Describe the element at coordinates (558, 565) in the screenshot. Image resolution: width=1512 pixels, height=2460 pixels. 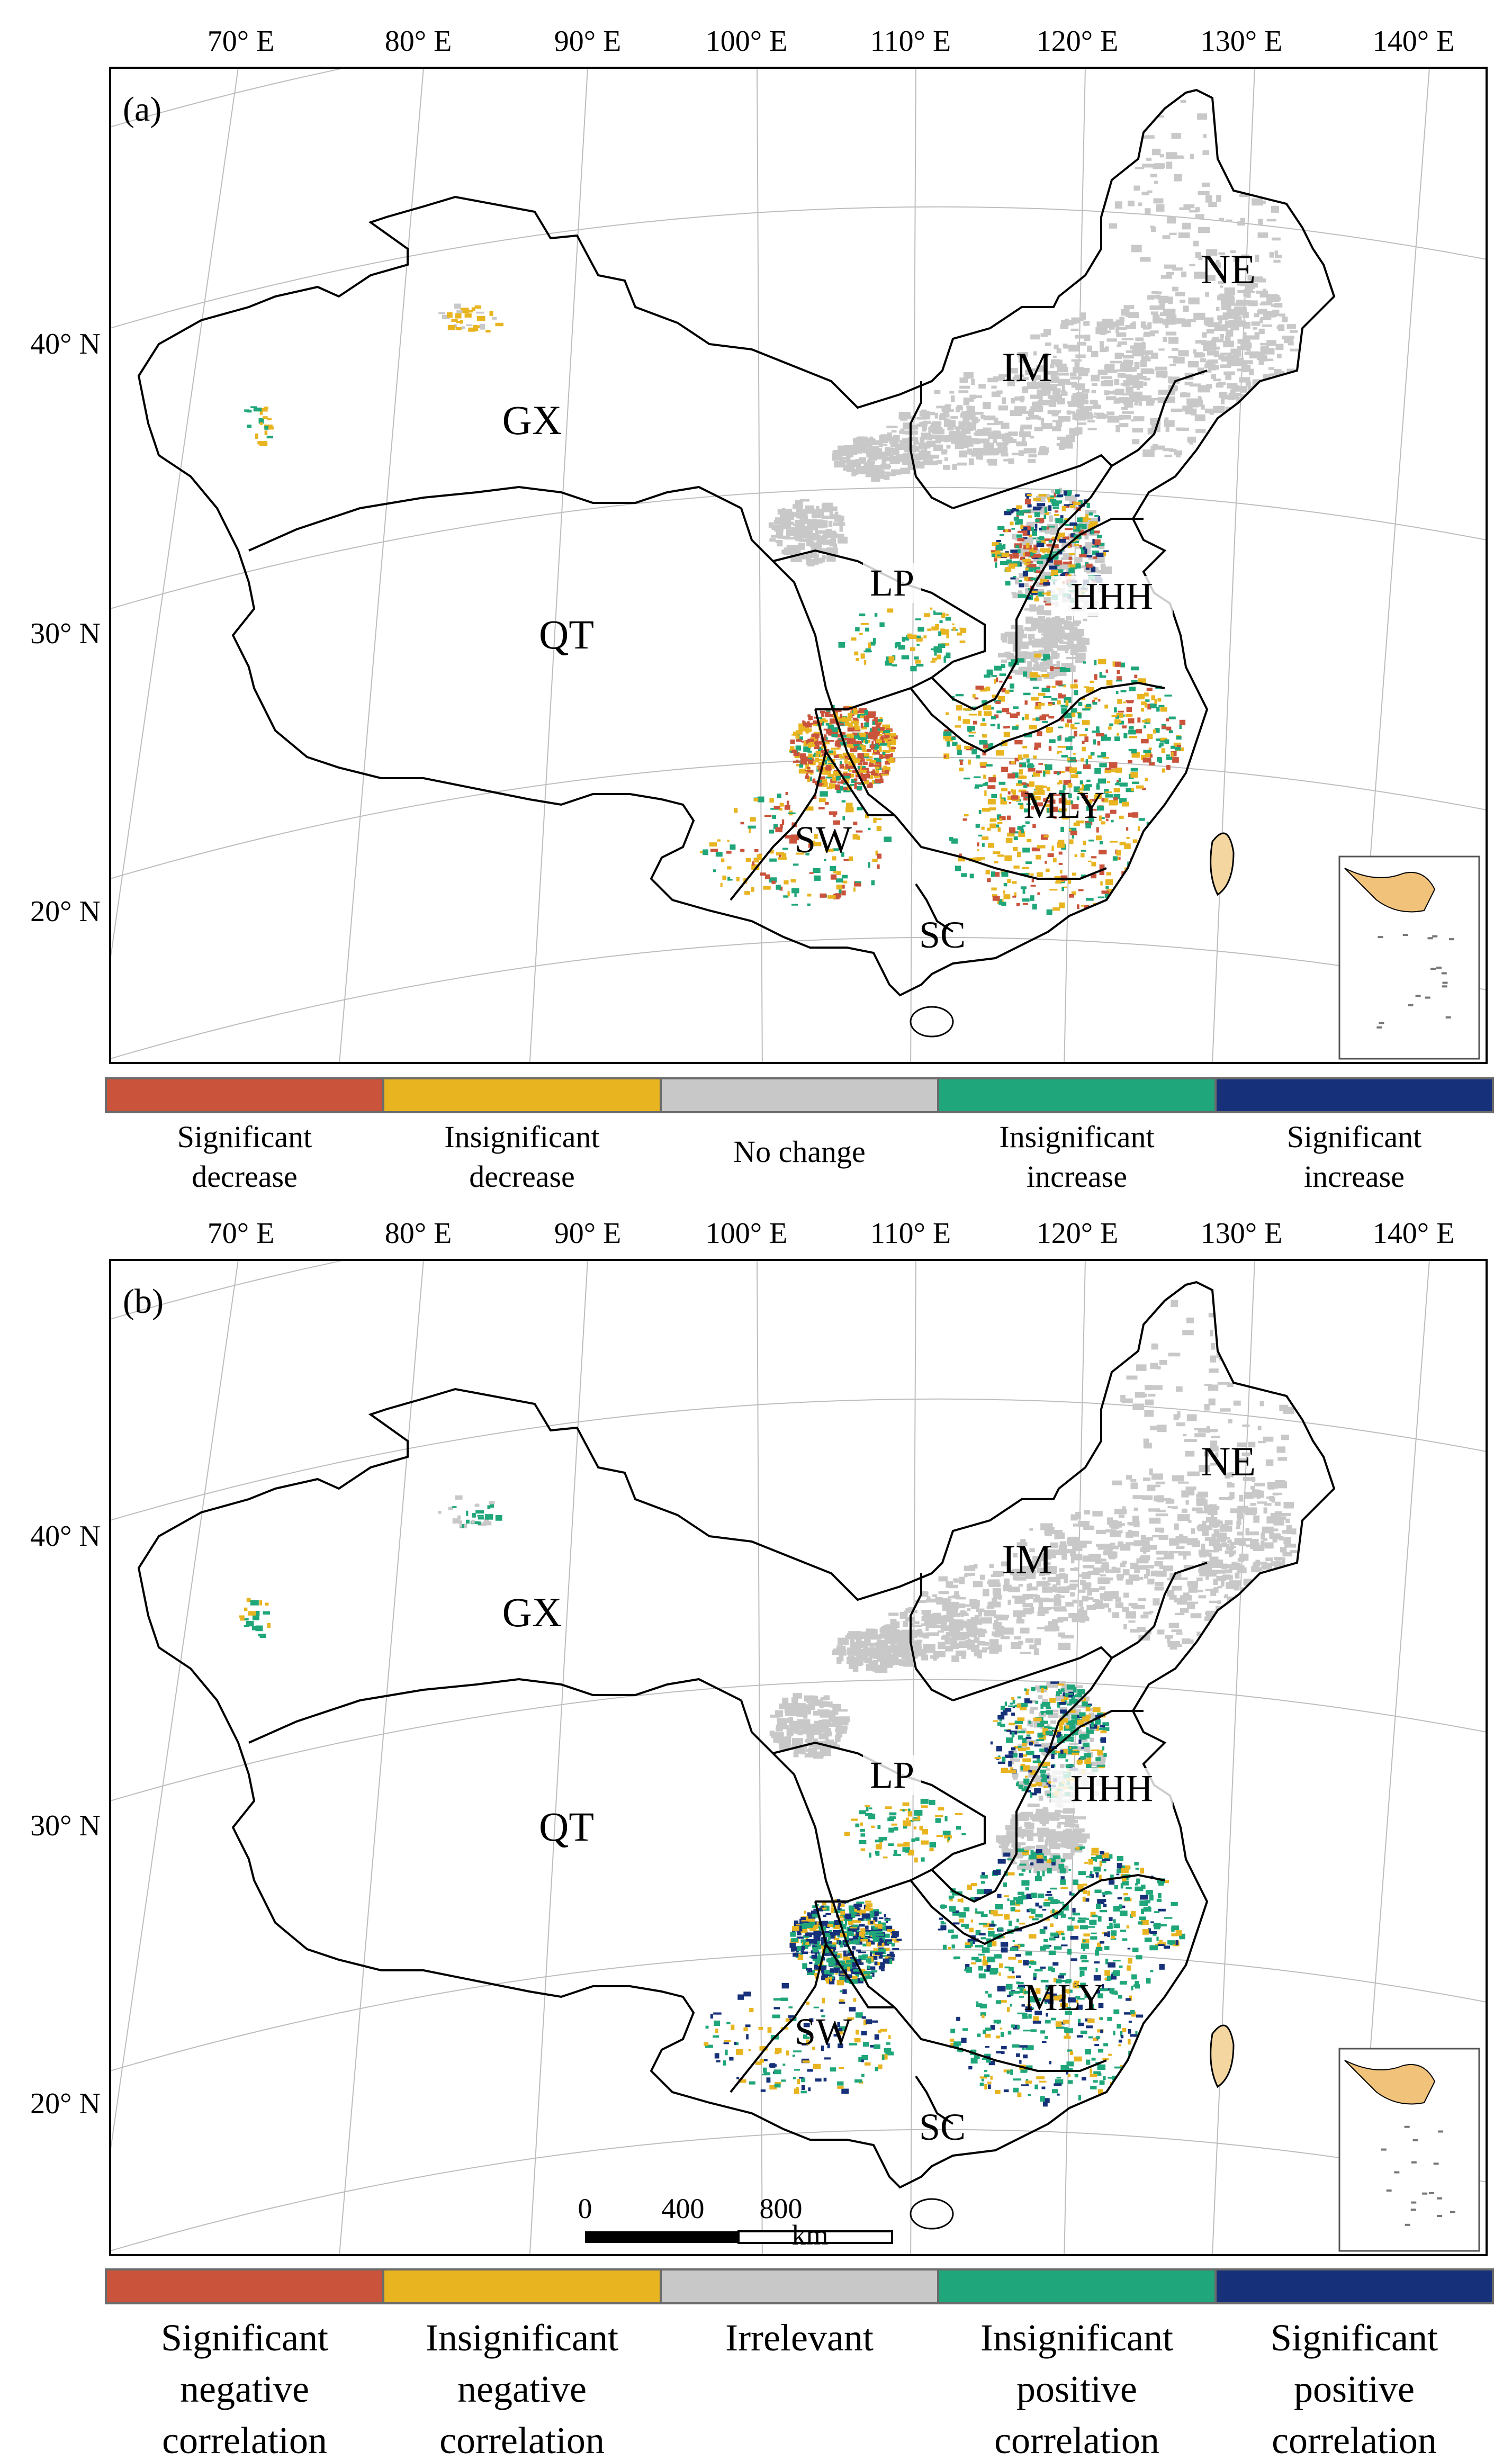
I see `meridian-line` at that location.